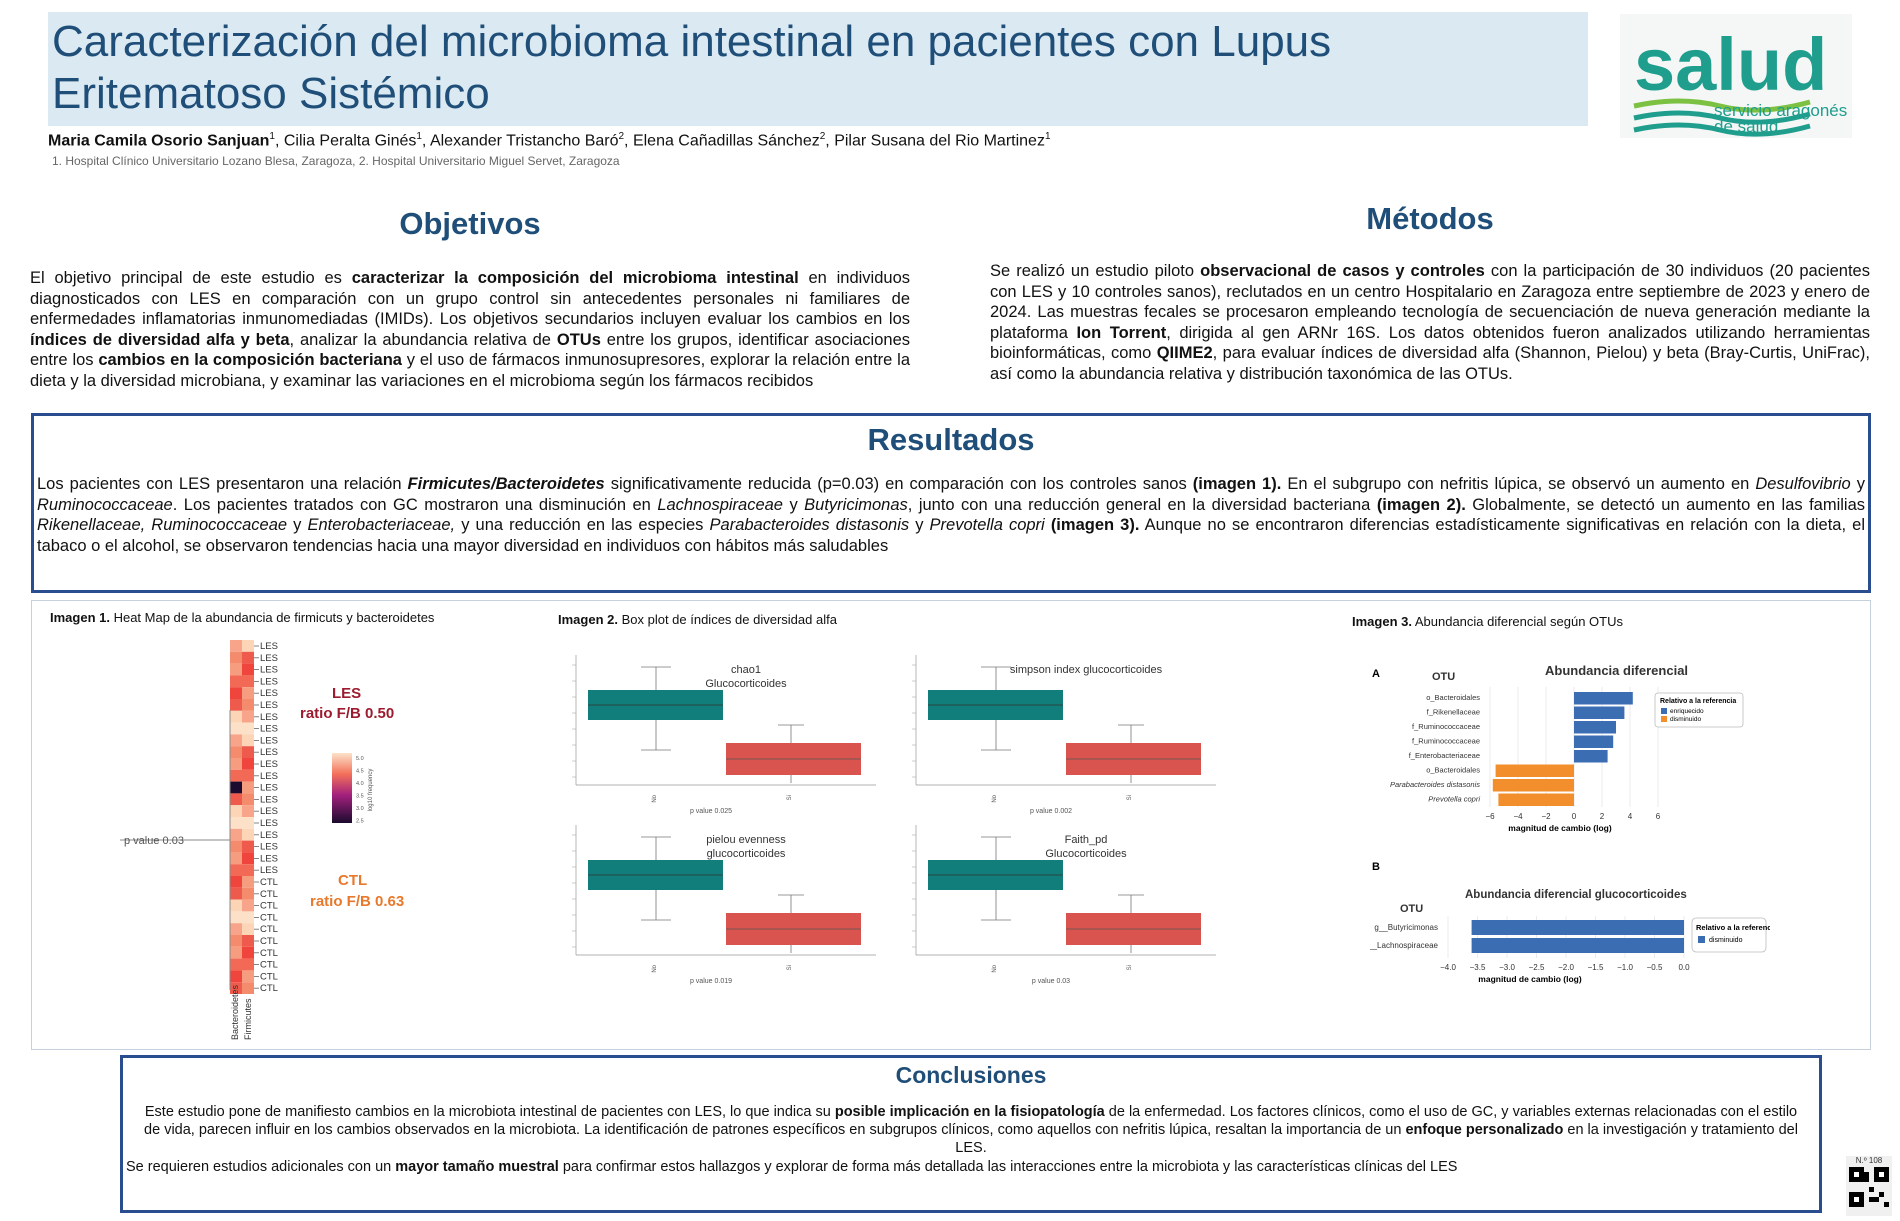  I want to click on logo-line-2: de salud, so click(1746, 126).